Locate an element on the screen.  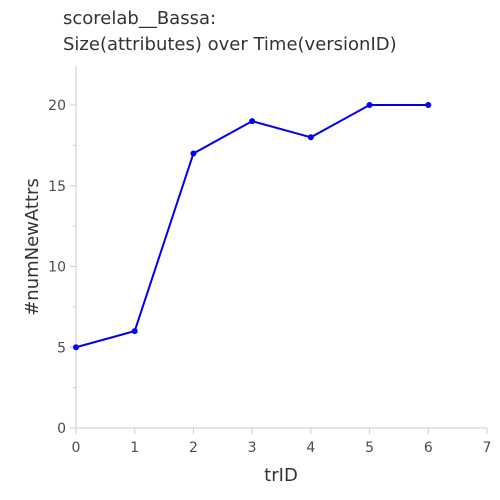
x-tick-label: 6 is located at coordinates (428, 448).